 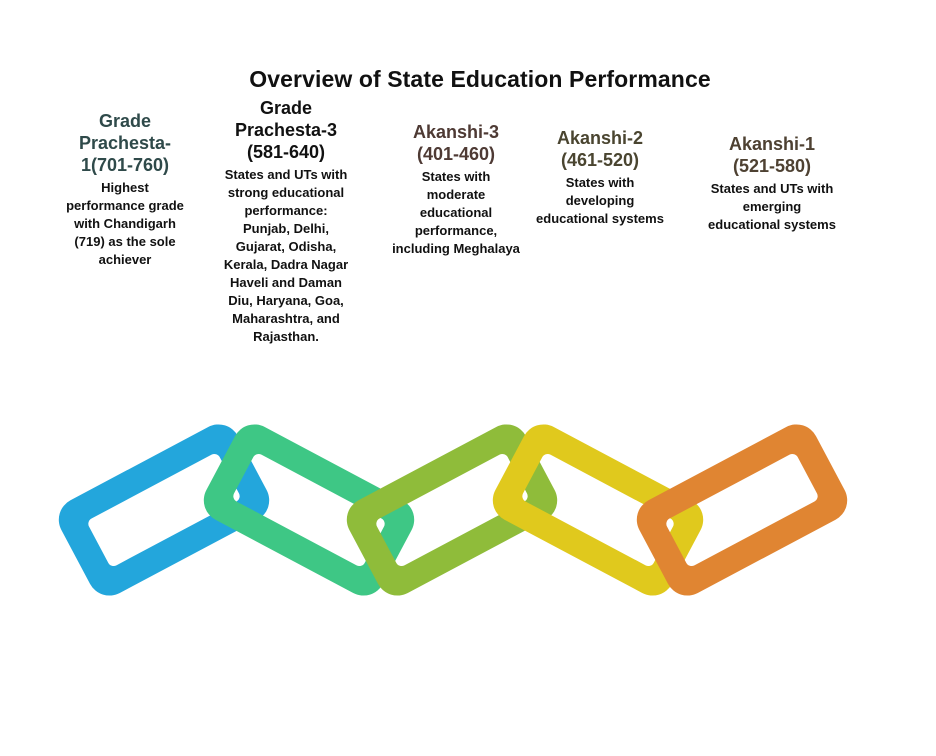 I want to click on link-5-heading-line: (521-580), so click(x=772, y=166).